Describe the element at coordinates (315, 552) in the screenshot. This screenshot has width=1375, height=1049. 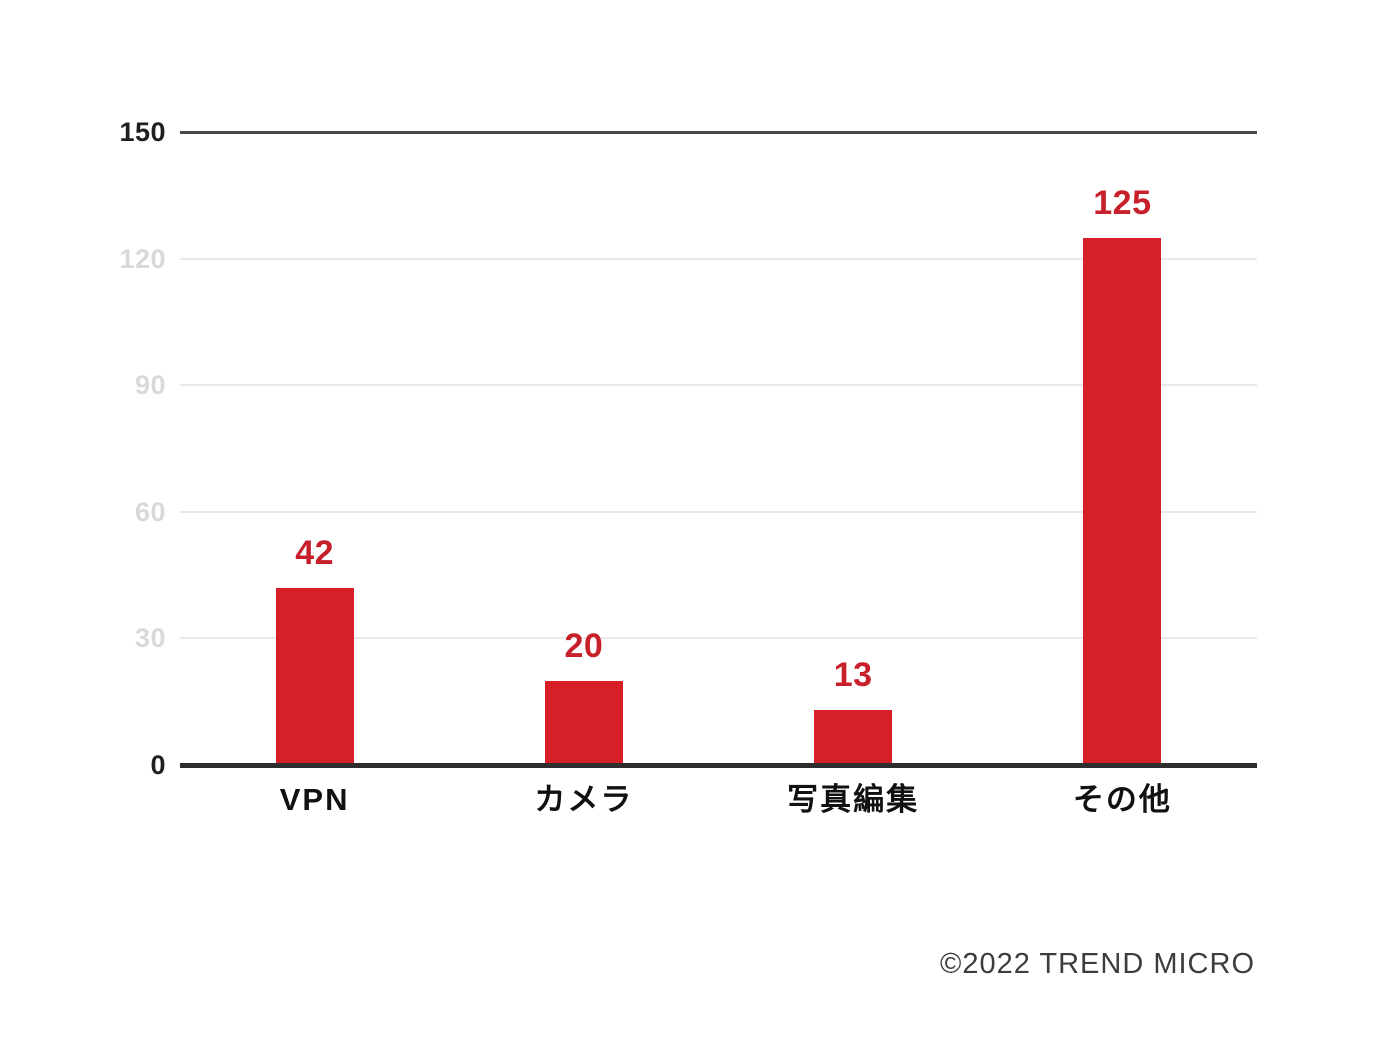
I see `bar-value-label: 42` at that location.